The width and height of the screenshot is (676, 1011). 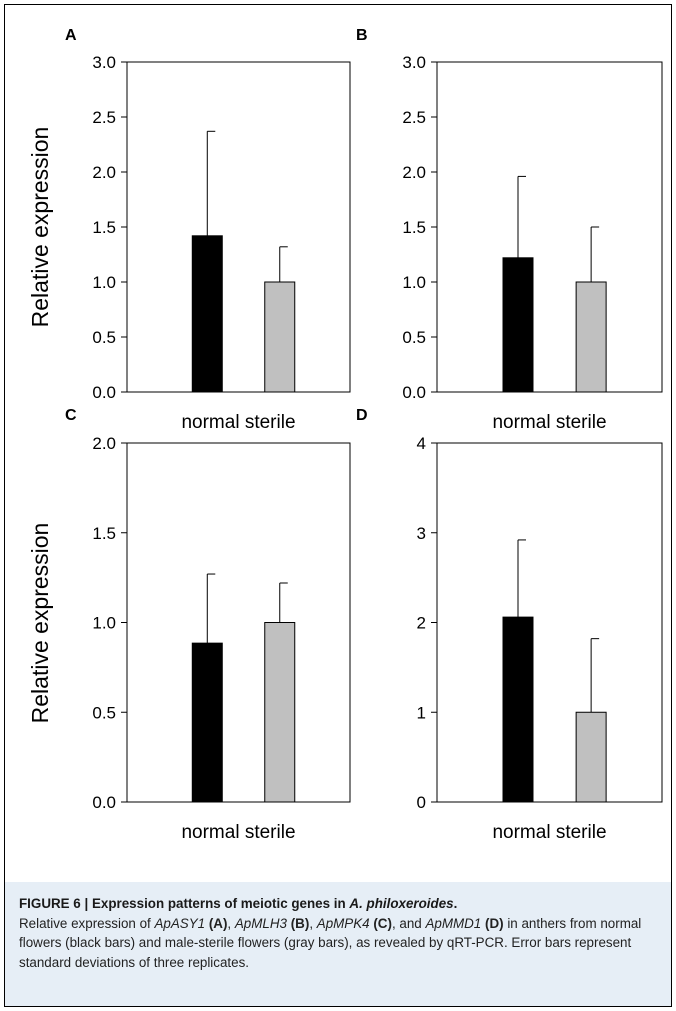 What do you see at coordinates (362, 35) in the screenshot?
I see `panel-label-b: B` at bounding box center [362, 35].